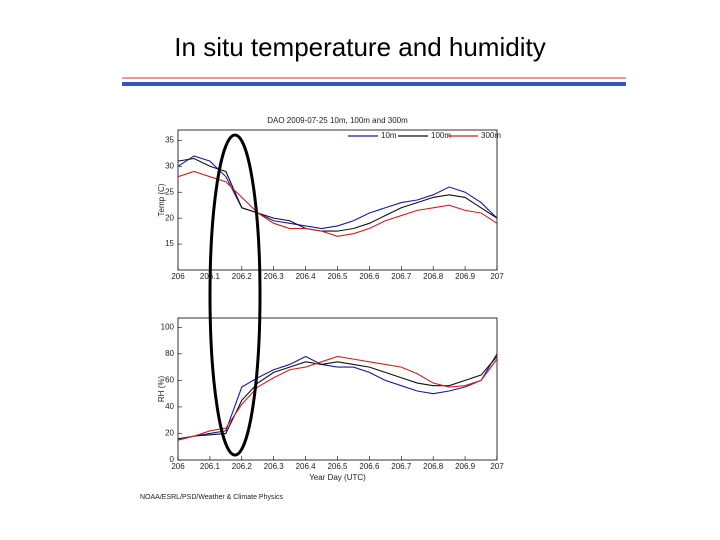 The width and height of the screenshot is (720, 540). What do you see at coordinates (235, 295) in the screenshot?
I see `highlight-ellipse` at bounding box center [235, 295].